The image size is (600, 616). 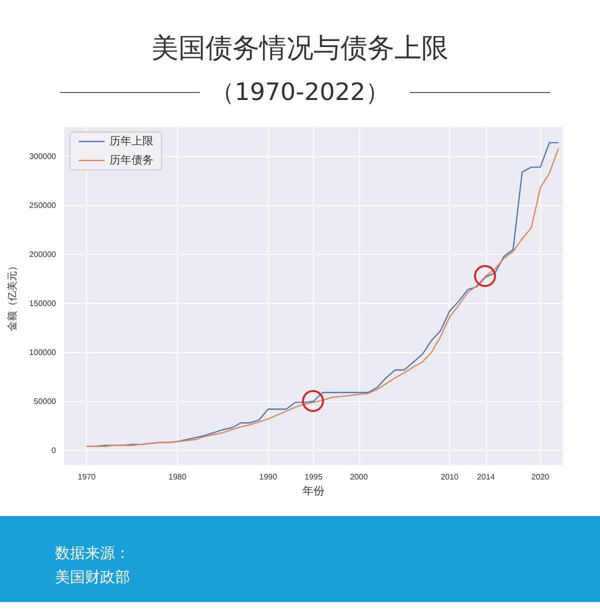 What do you see at coordinates (92, 577) in the screenshot?
I see `text: 美国财政部` at bounding box center [92, 577].